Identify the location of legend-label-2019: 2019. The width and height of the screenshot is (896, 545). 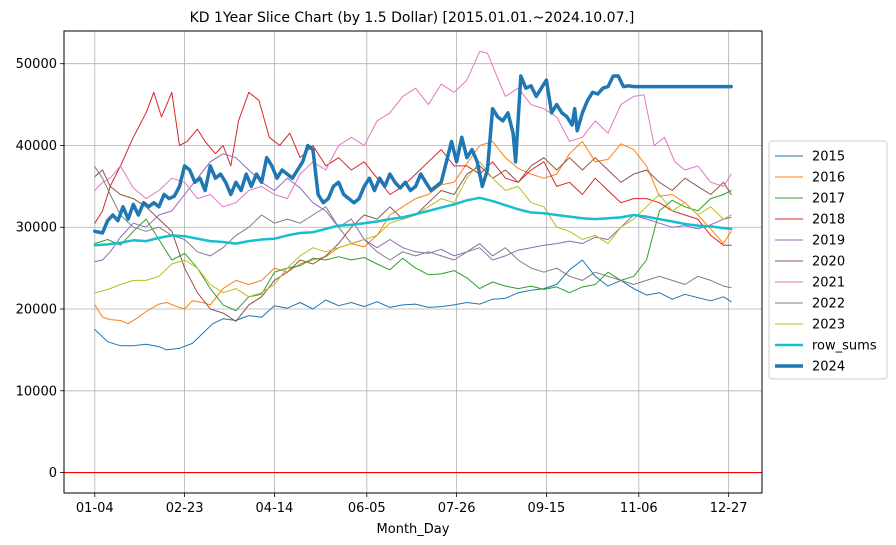
(828, 241).